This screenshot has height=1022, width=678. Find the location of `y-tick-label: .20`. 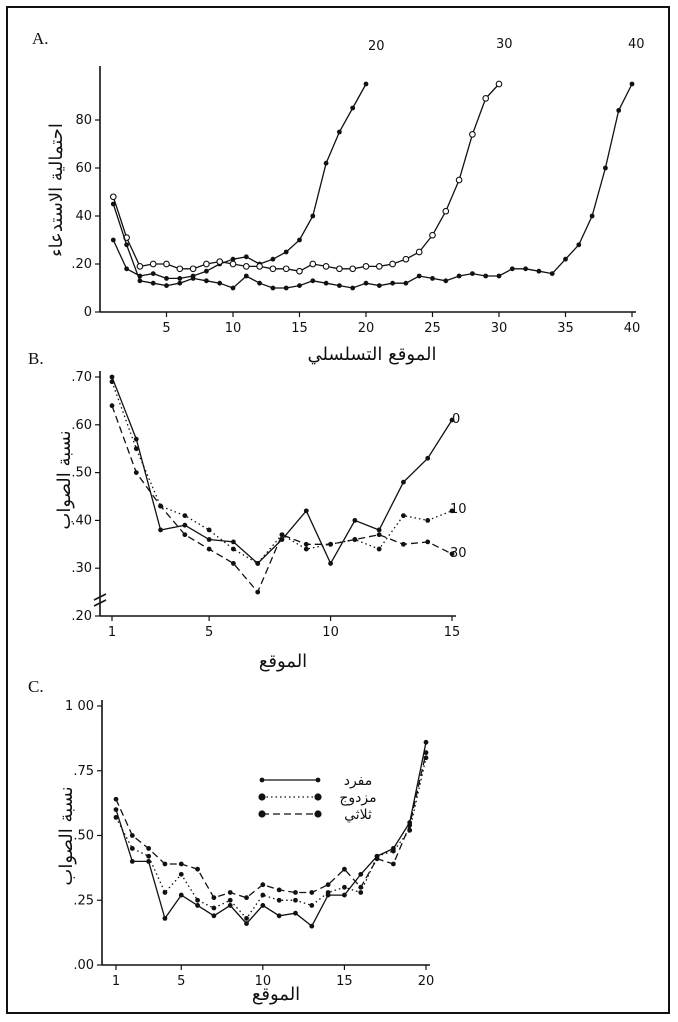

y-tick-label: .20 is located at coordinates (81, 264).